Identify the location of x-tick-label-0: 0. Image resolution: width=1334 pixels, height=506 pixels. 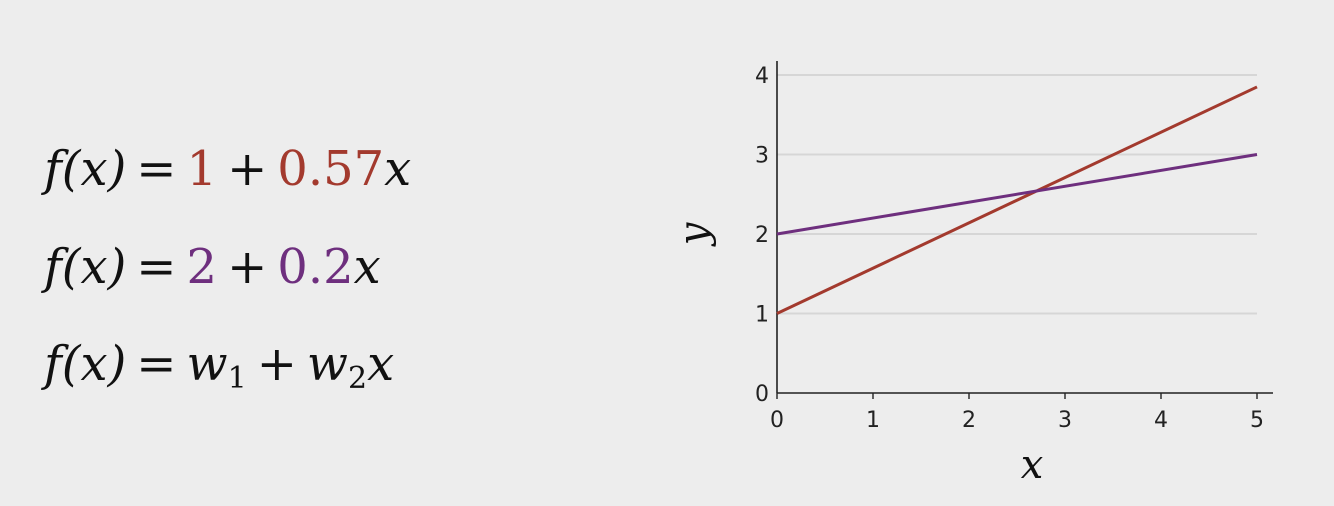
(777, 420).